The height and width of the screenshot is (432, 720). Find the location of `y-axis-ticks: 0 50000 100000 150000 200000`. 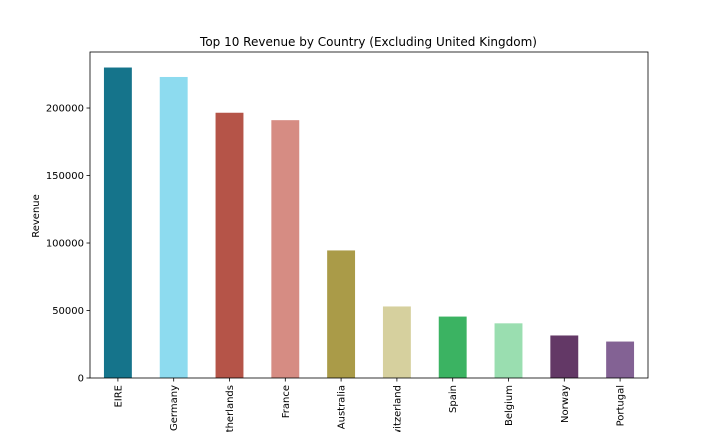

y-axis-ticks: 0 50000 100000 150000 200000 is located at coordinates (68, 244).